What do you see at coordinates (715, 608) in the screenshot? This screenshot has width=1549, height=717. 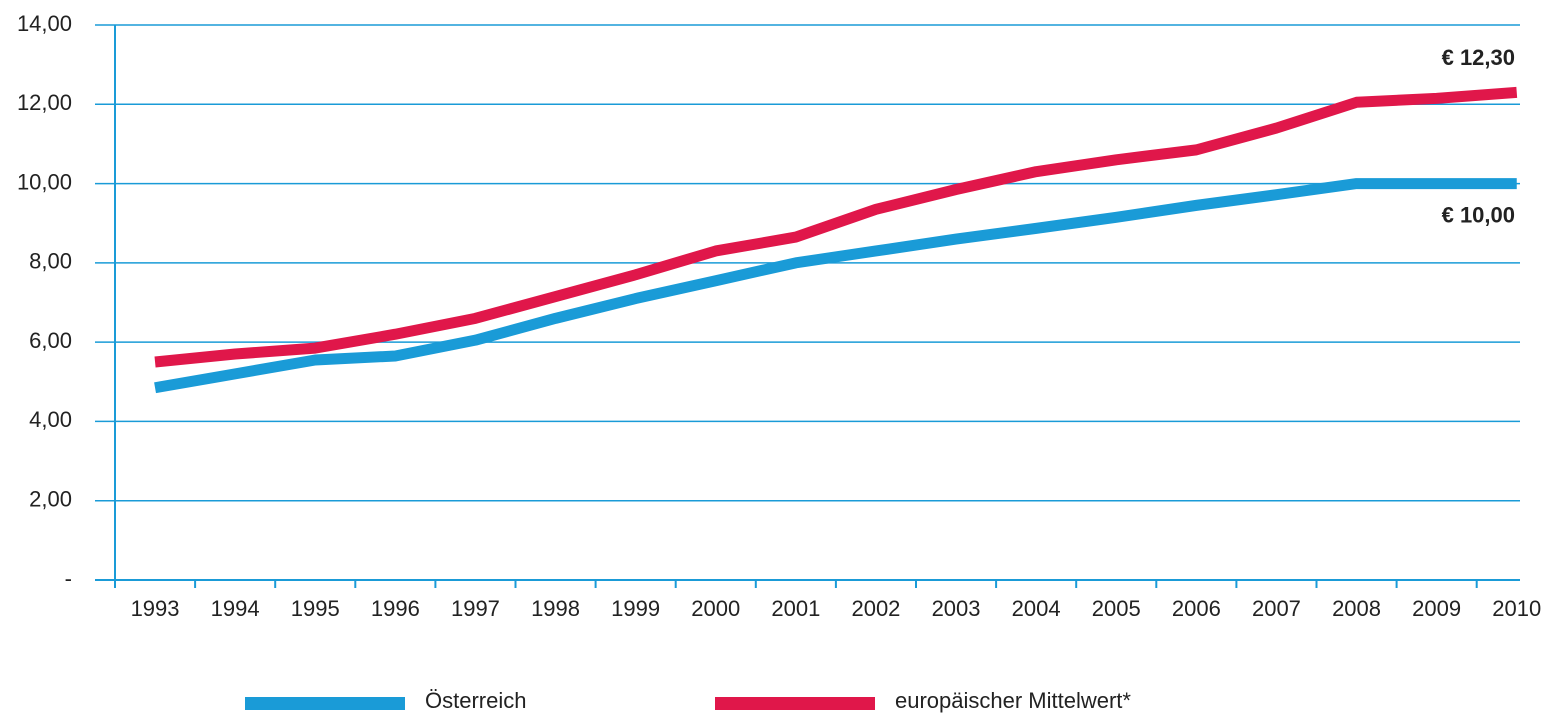 I see `x-tick-label: 2000` at bounding box center [715, 608].